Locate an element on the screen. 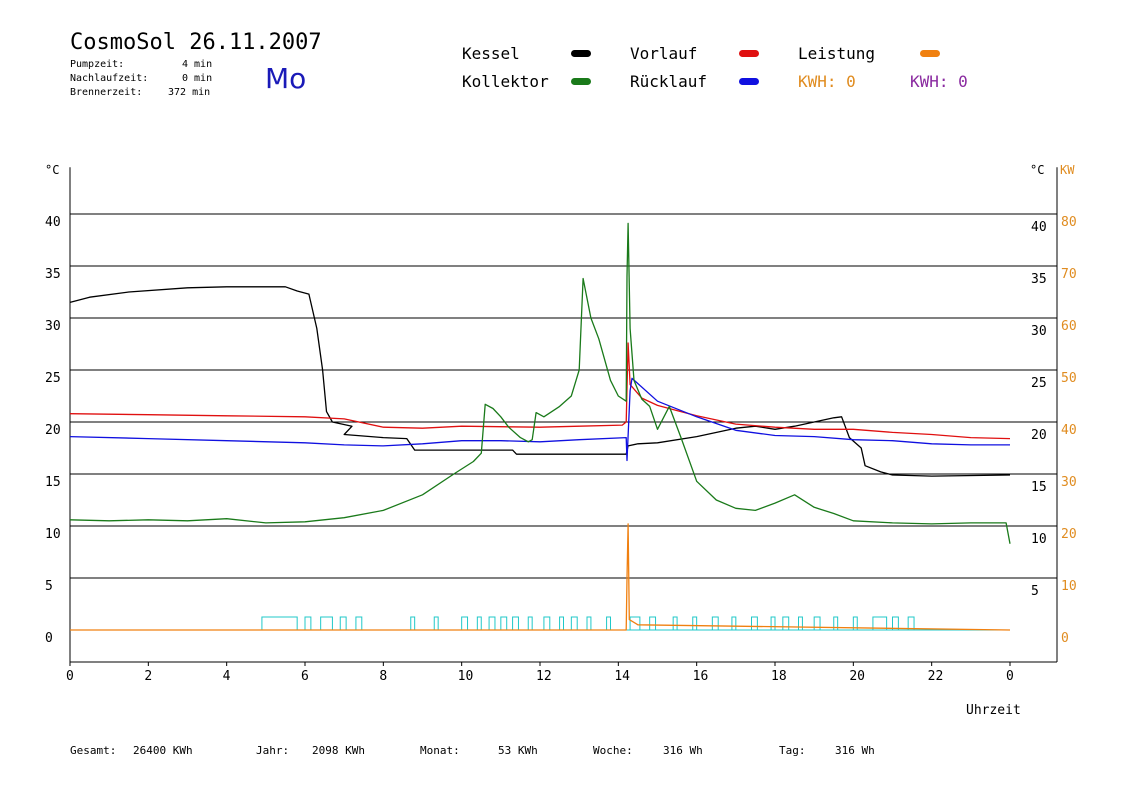  y-left-tick-label: 0 is located at coordinates (49, 638).